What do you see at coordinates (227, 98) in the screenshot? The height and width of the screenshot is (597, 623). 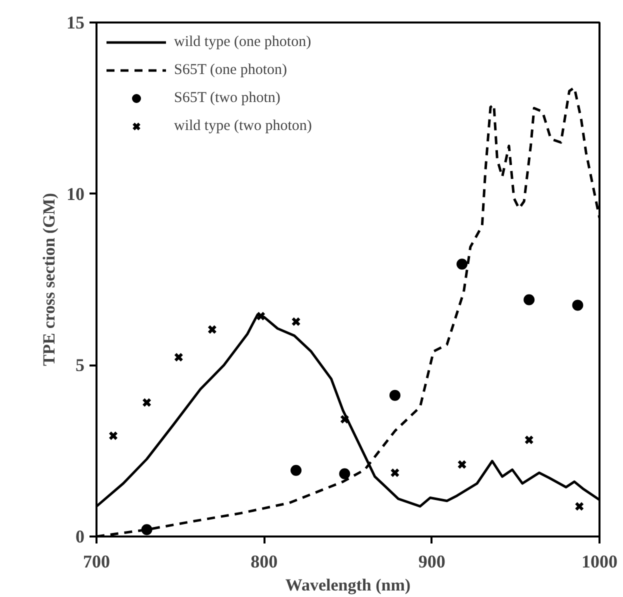 I see `legend-label: S65T (two photn)` at bounding box center [227, 98].